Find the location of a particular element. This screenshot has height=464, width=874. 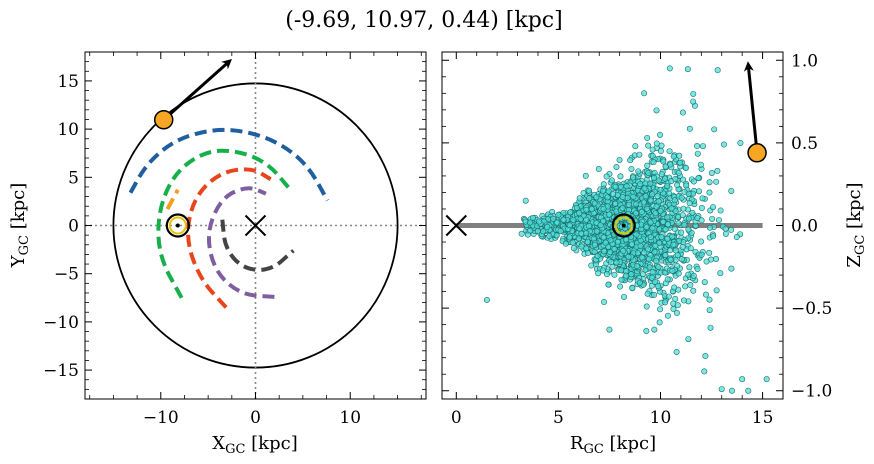

x-tick-label: 5 is located at coordinates (558, 418).